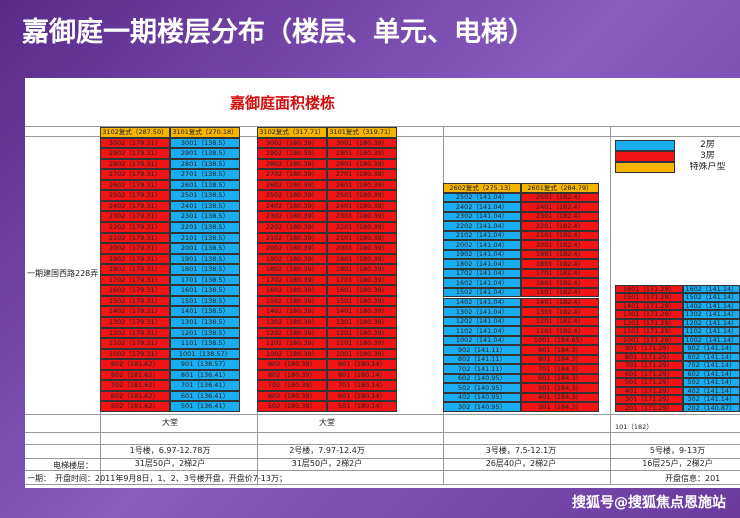 This screenshot has width=740, height=518. What do you see at coordinates (292, 343) in the screenshot?
I see `unit-cell: 1102（180.39）` at bounding box center [292, 343].